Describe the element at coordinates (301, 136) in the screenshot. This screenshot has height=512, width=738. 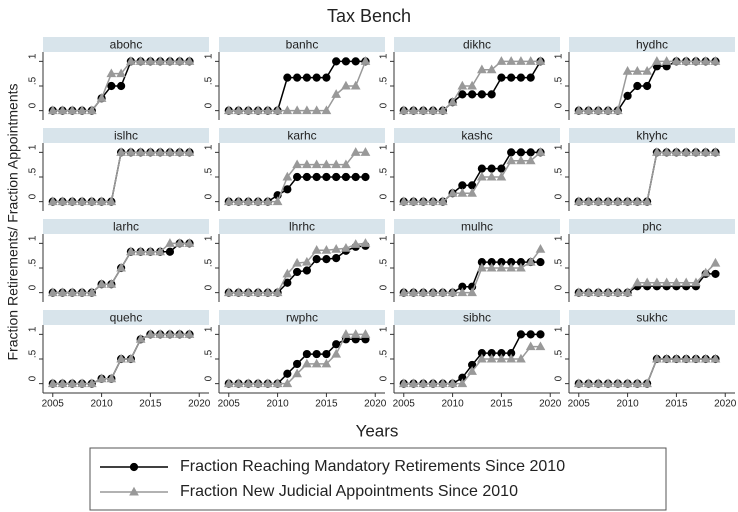
I see `panel-title: karhc` at that location.